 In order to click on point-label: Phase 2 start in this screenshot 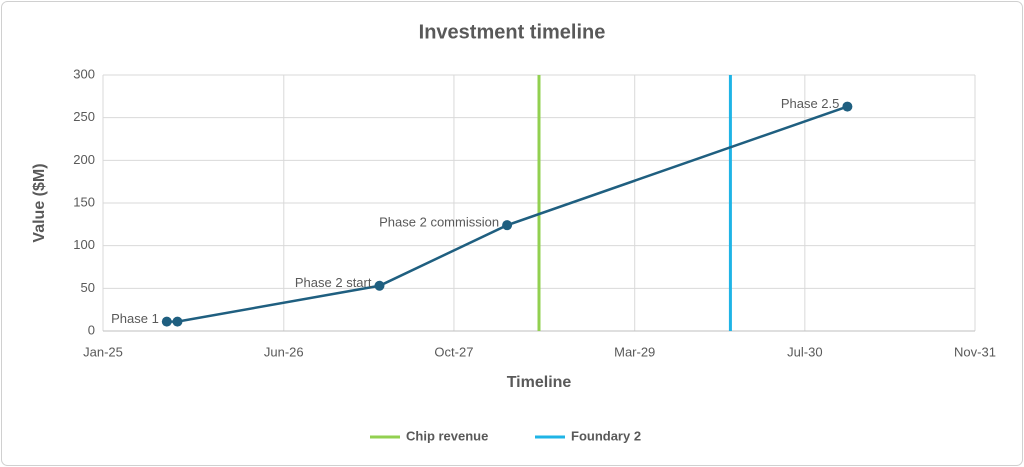, I will do `click(333, 282)`.